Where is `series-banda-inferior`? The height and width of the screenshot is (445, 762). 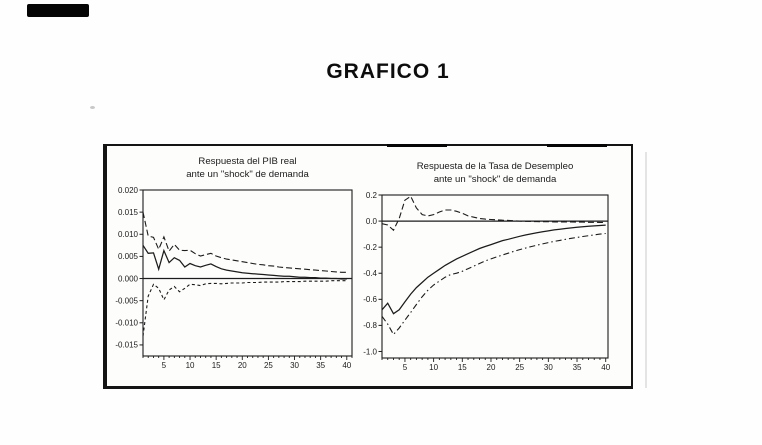 series-banda-inferior is located at coordinates (493, 284).